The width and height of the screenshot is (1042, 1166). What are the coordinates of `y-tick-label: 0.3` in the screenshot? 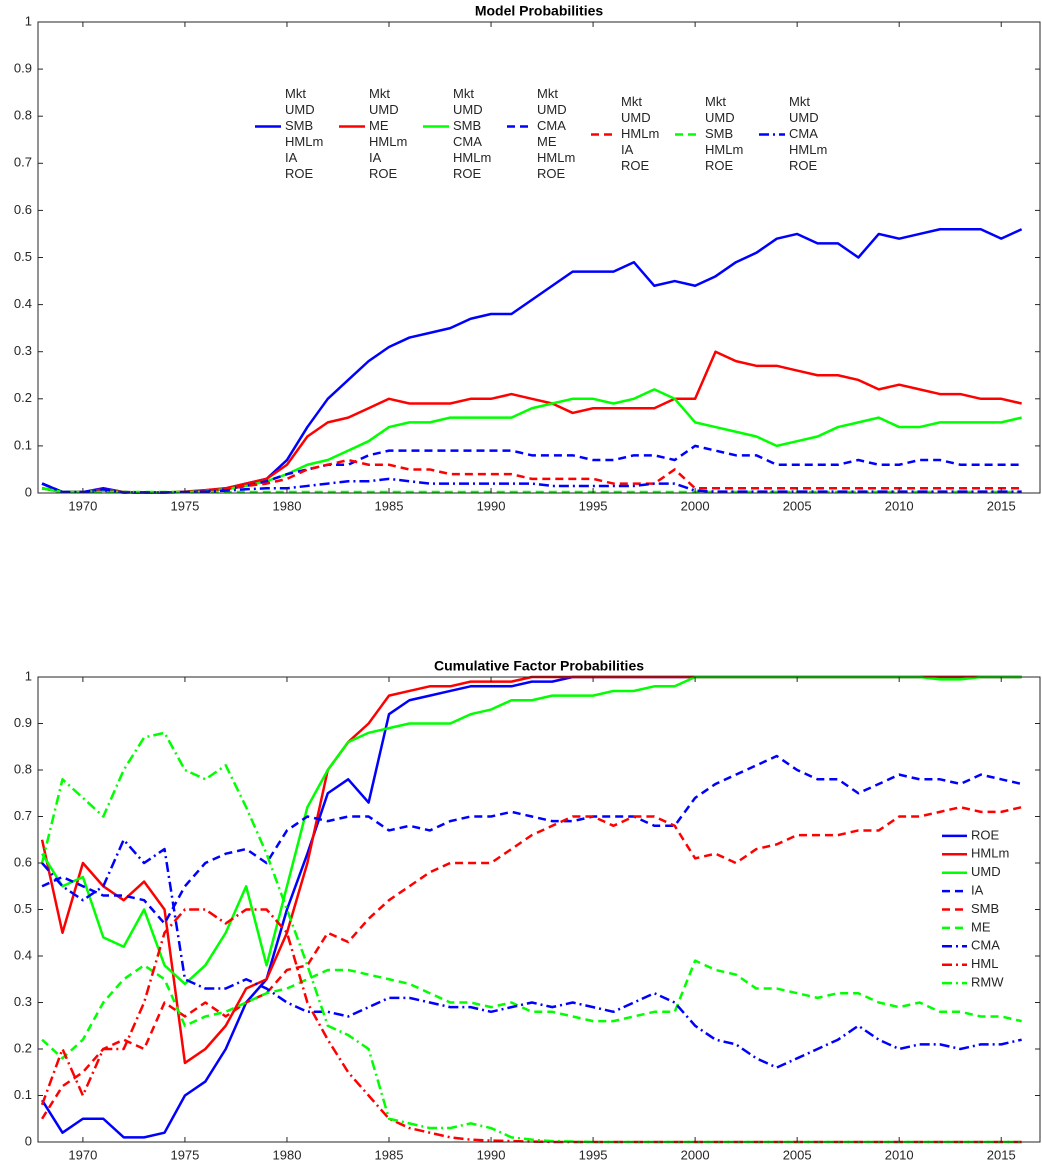 It's located at (23, 1001).